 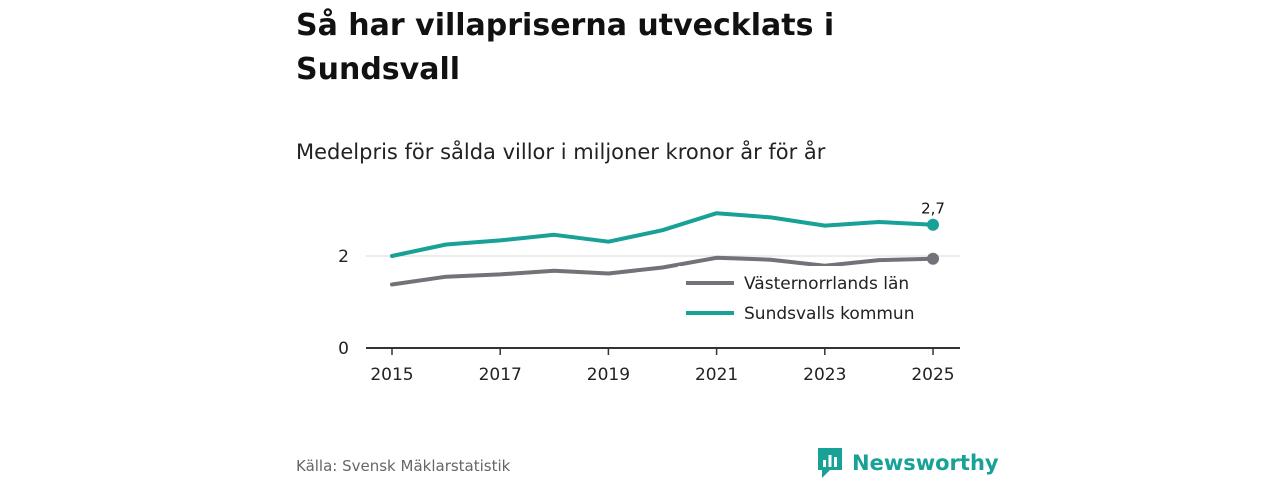 What do you see at coordinates (343, 257) in the screenshot?
I see `y-tick-label: 2` at bounding box center [343, 257].